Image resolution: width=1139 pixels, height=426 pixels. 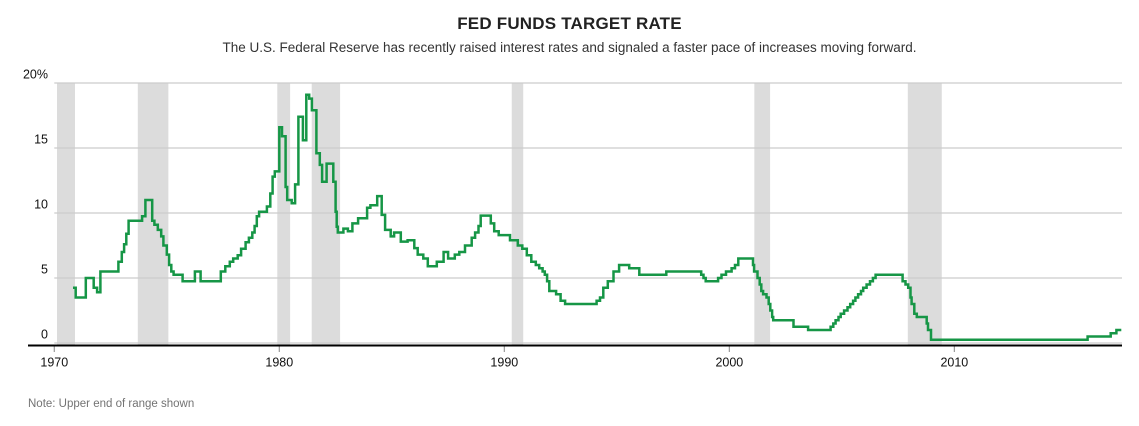 What do you see at coordinates (44, 335) in the screenshot?
I see `y-axis-label: 0` at bounding box center [44, 335].